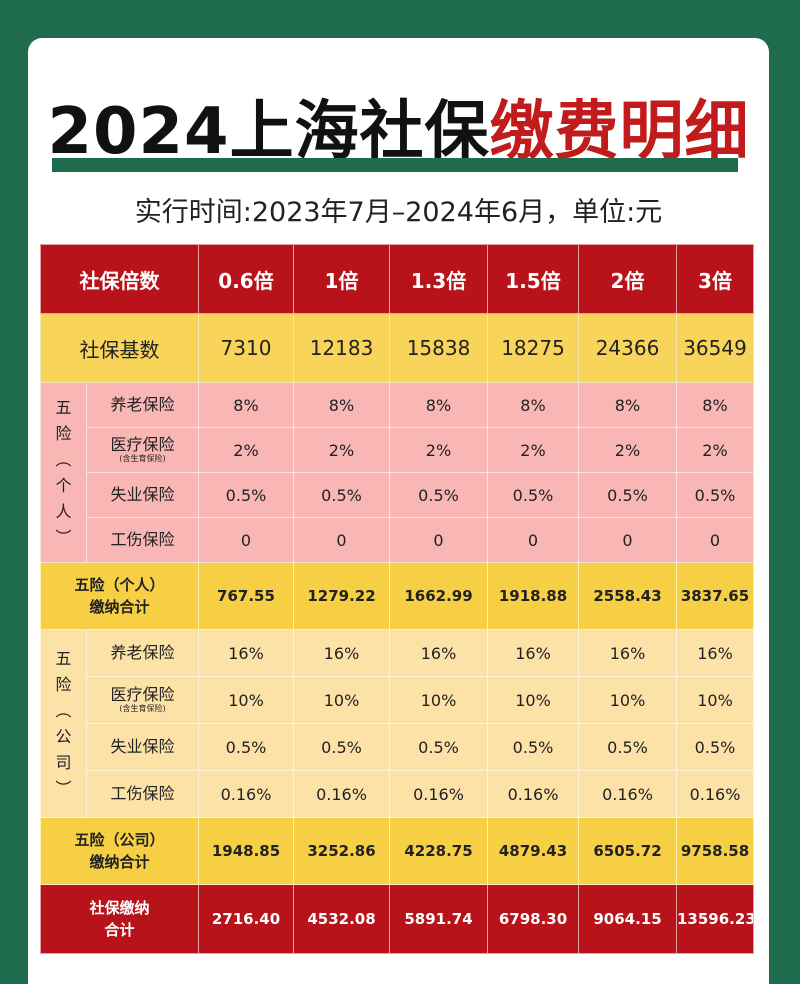  I want to click on personal-rate-row: 医疗保险 (含生育保险) 2% 2% 2% 2% 2% 2%, so click(397, 450).